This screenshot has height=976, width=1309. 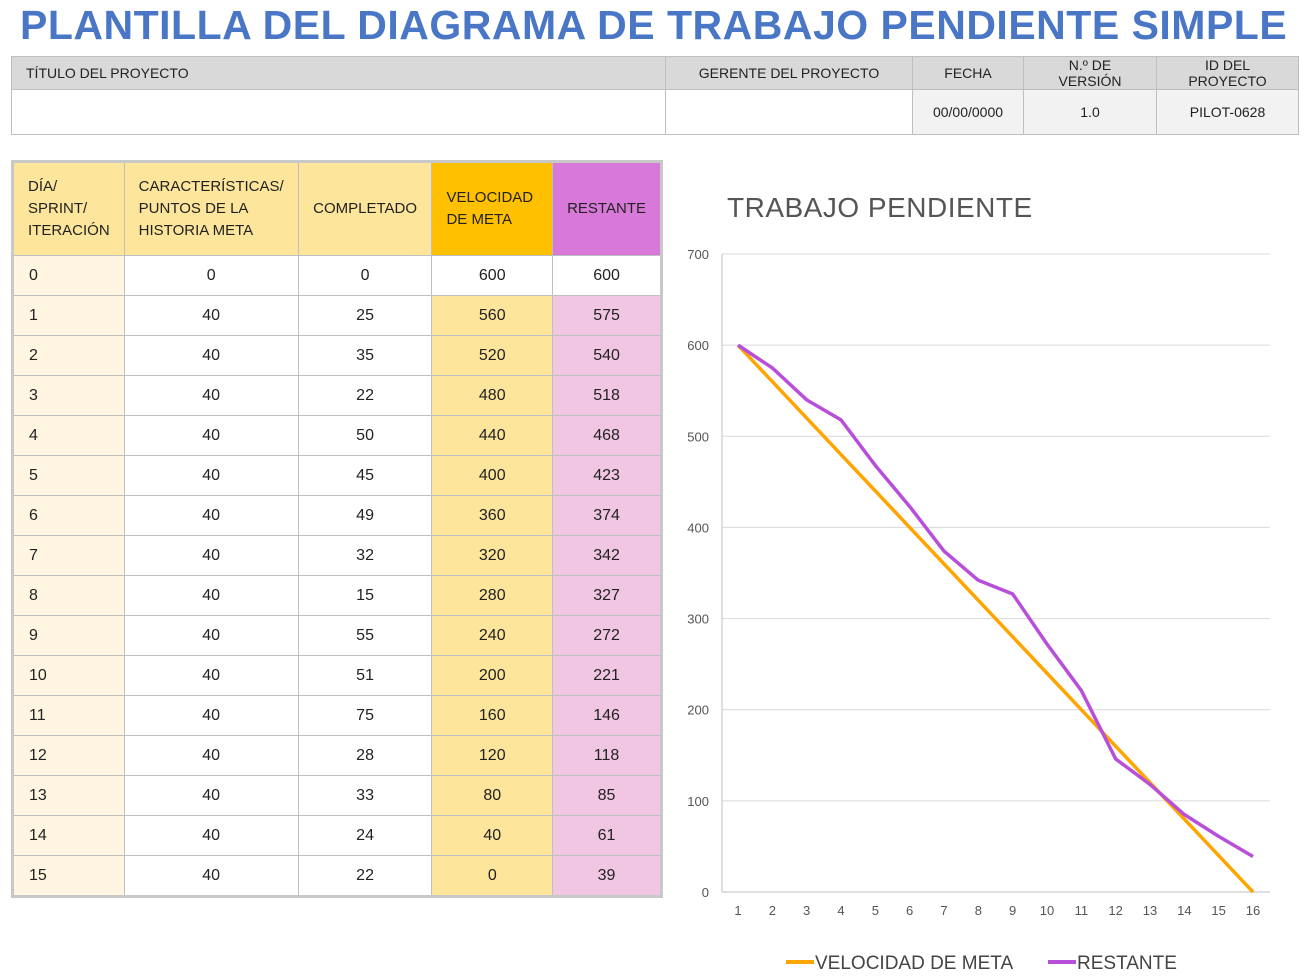 What do you see at coordinates (365, 475) in the screenshot?
I see `completed-cell: 45` at bounding box center [365, 475].